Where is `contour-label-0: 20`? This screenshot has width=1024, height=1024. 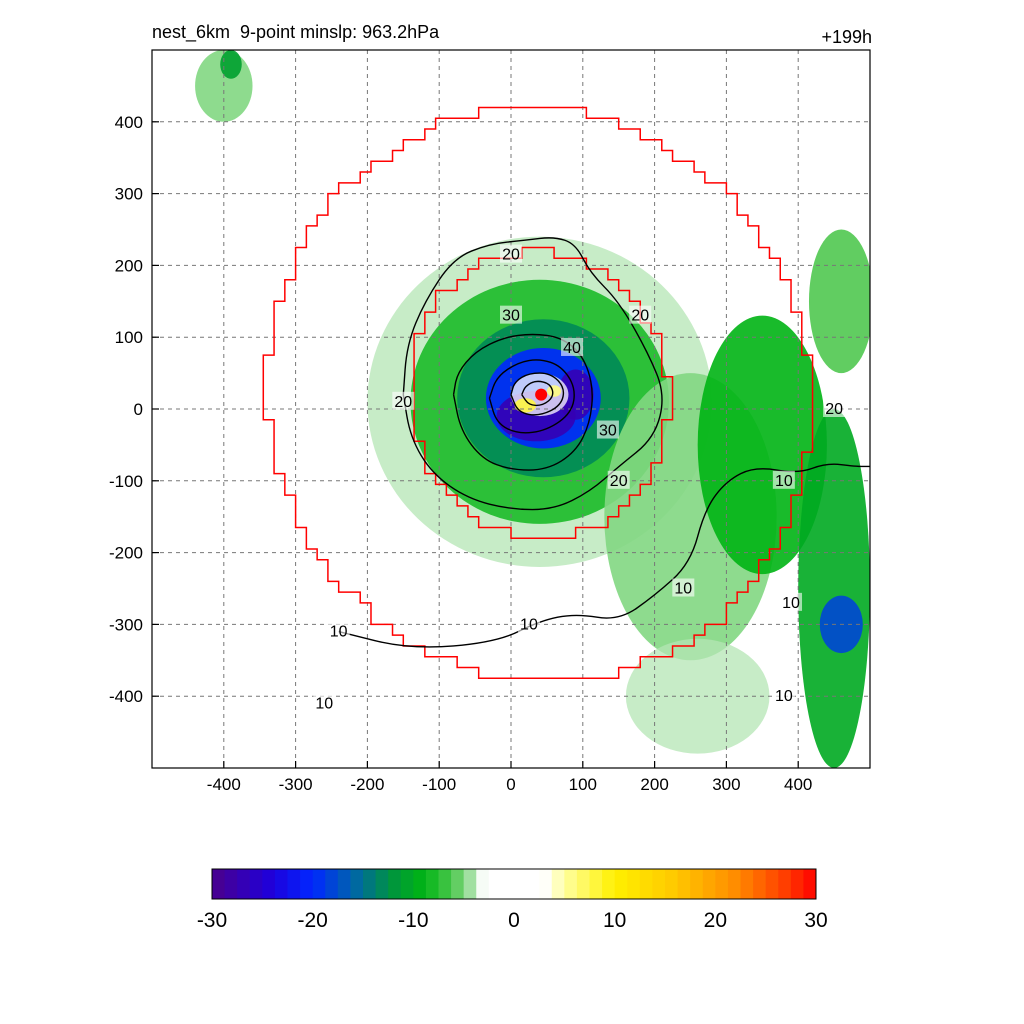 contour-label-0: 20 is located at coordinates (511, 255).